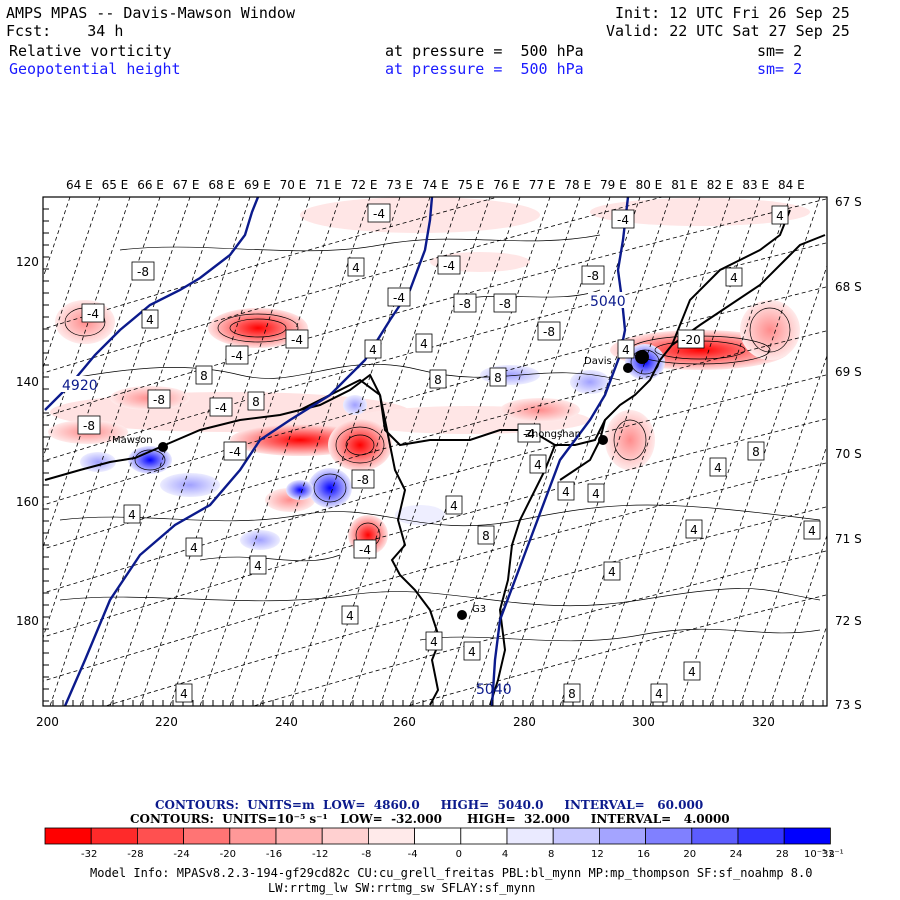 The height and width of the screenshot is (900, 900). What do you see at coordinates (186, 185) in the screenshot?
I see `lon-label: 67 E` at bounding box center [186, 185].